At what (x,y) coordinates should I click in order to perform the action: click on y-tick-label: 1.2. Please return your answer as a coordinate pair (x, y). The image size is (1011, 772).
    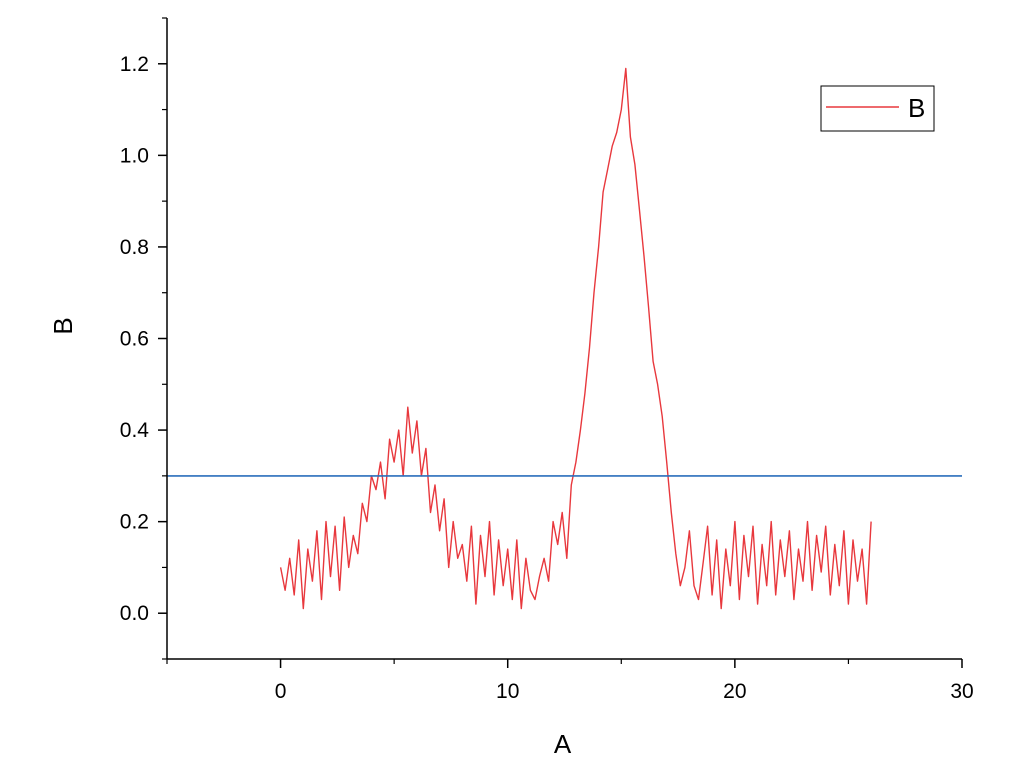
    Looking at the image, I should click on (134, 64).